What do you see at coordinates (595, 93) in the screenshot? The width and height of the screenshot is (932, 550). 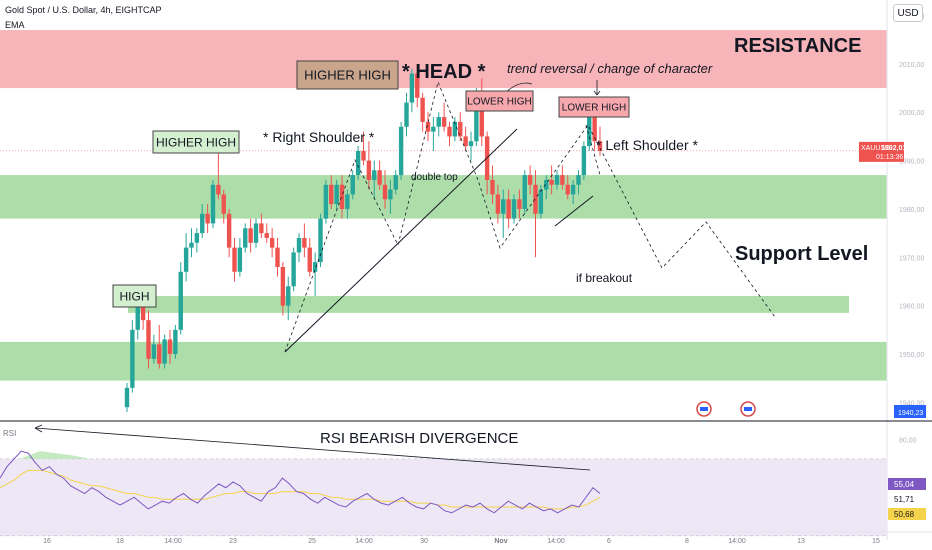 I see `reversal-arrow-tip-l` at bounding box center [595, 93].